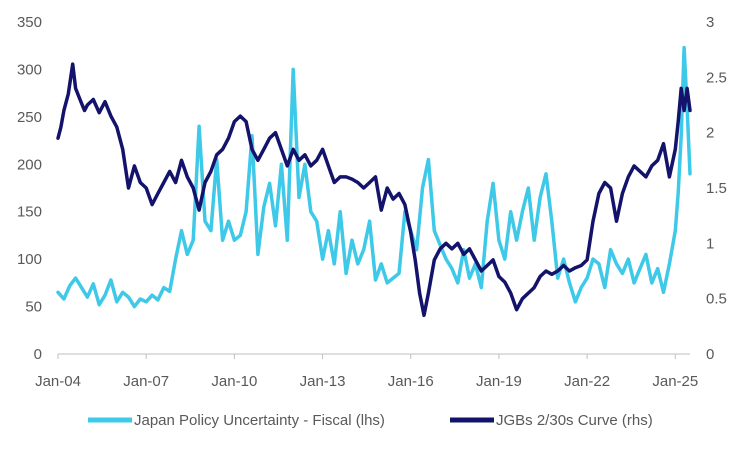  What do you see at coordinates (29, 22) in the screenshot?
I see `y-left-tick-label: 350` at bounding box center [29, 22].